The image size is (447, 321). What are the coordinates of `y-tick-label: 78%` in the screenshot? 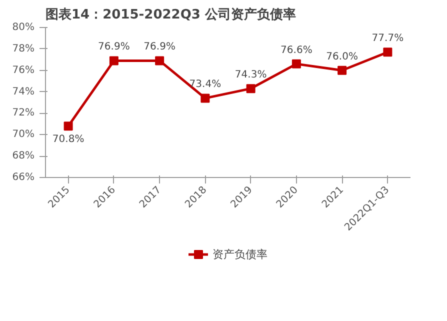 It's located at (23, 48).